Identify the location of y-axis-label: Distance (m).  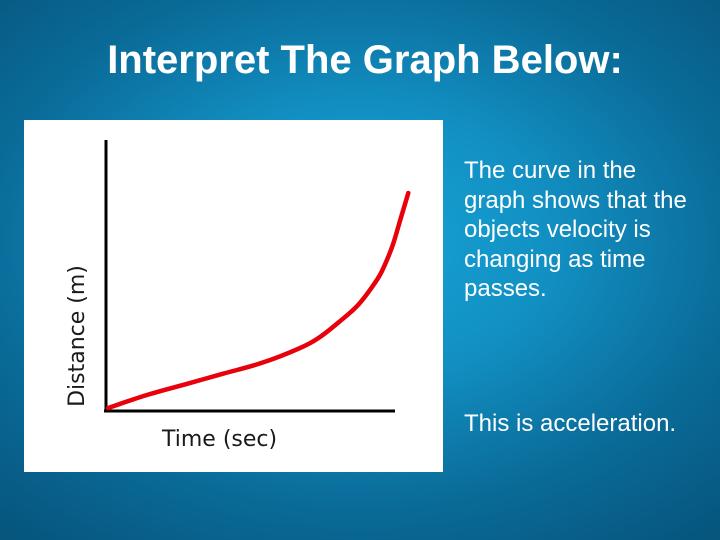
(77, 336).